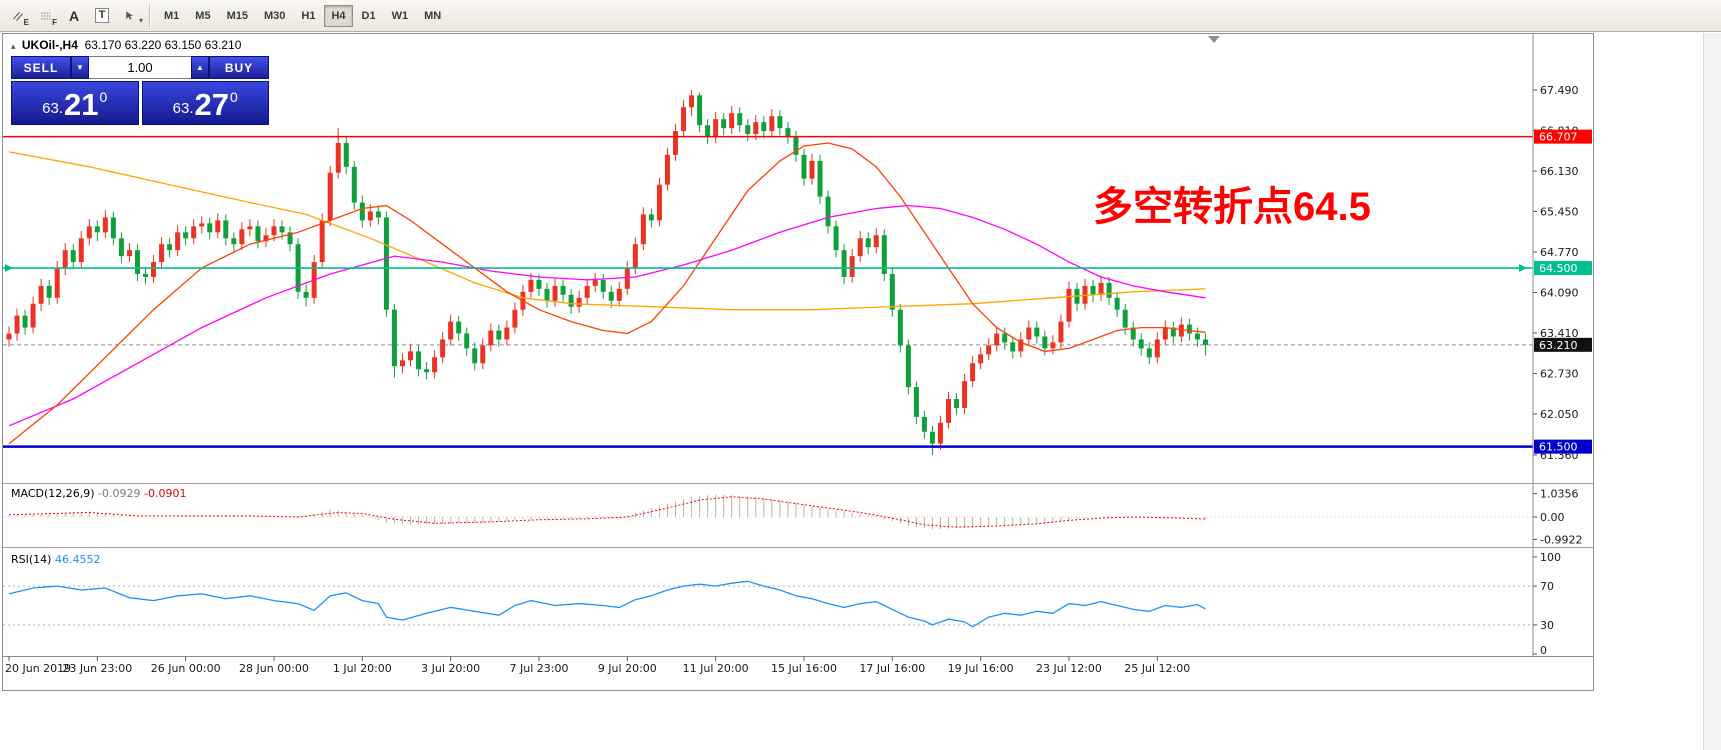  I want to click on svg-text: 62.730, so click(1559, 373).